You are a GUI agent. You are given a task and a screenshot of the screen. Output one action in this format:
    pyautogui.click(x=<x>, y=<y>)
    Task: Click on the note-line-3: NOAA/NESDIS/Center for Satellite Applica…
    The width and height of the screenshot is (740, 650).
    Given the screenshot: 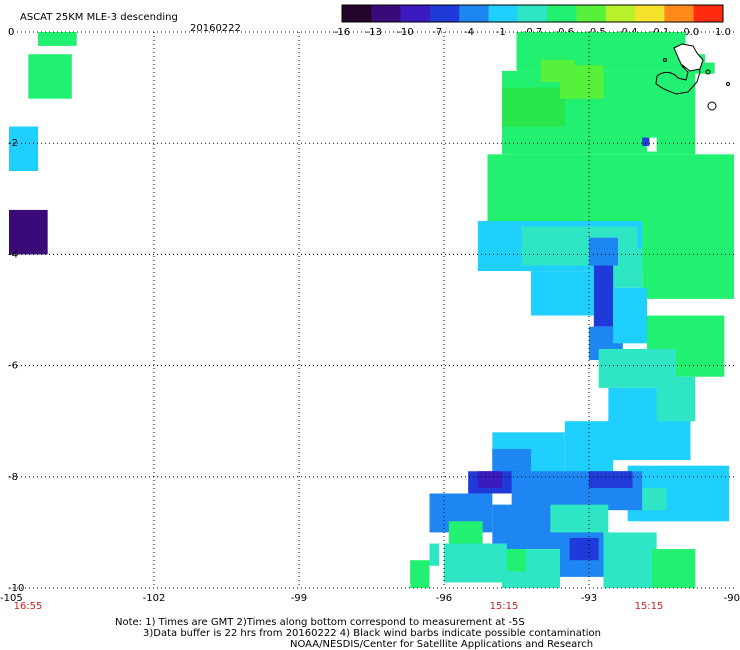 What is the action you would take?
    pyautogui.click(x=441, y=644)
    